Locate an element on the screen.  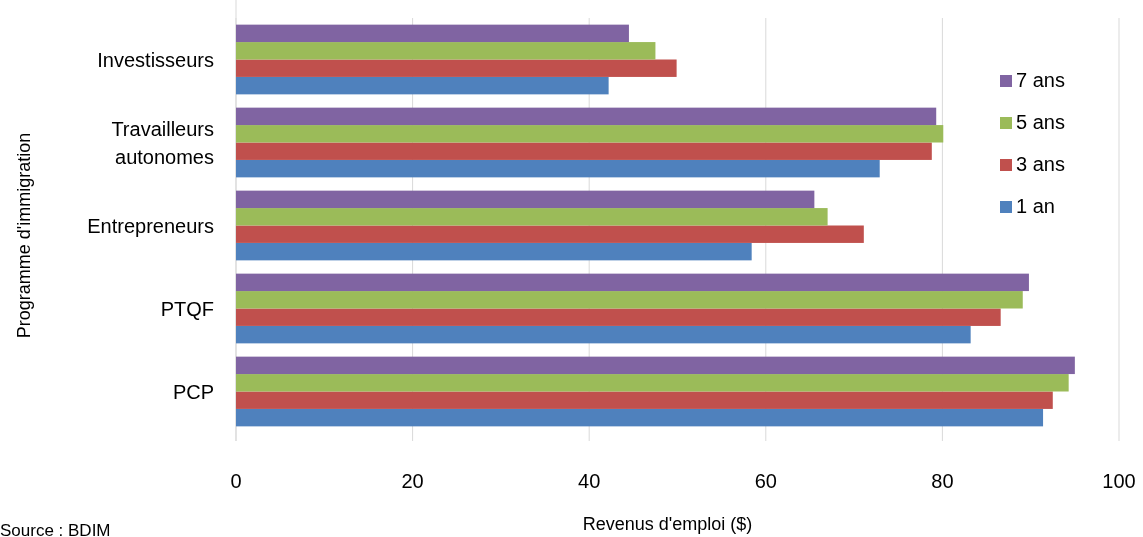
y-tick-label: PCP is located at coordinates (193, 391).